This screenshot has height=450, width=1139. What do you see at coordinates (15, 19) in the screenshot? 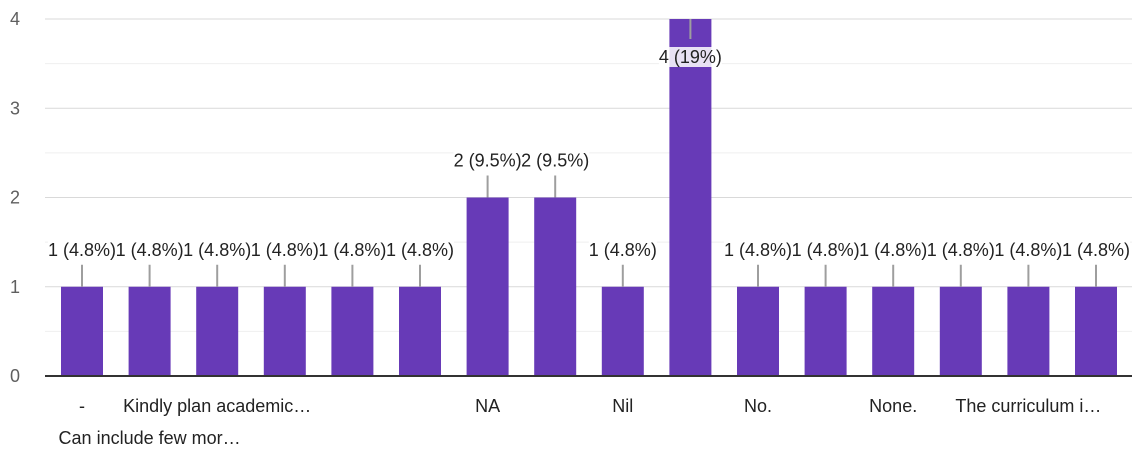
I see `y-tick-label: 4` at bounding box center [15, 19].